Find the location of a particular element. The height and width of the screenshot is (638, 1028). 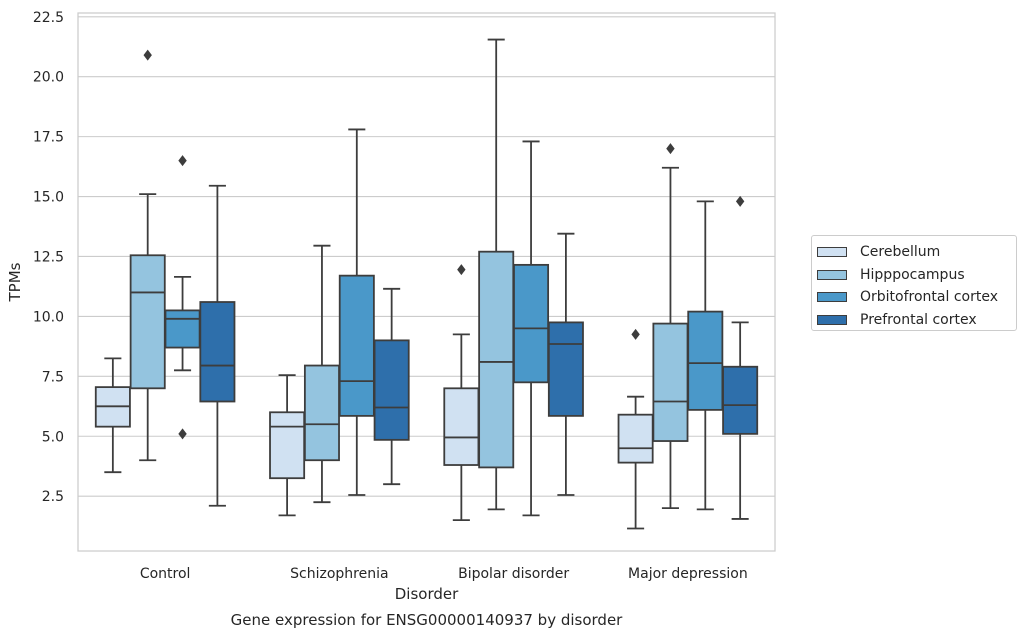

legend-label: Orbitofrontal cortex is located at coordinates (929, 297).